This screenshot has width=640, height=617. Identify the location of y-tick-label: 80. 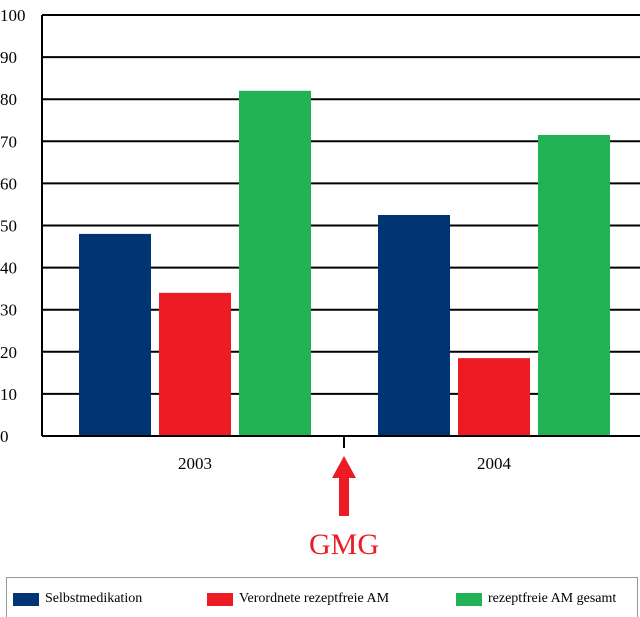
(8, 99).